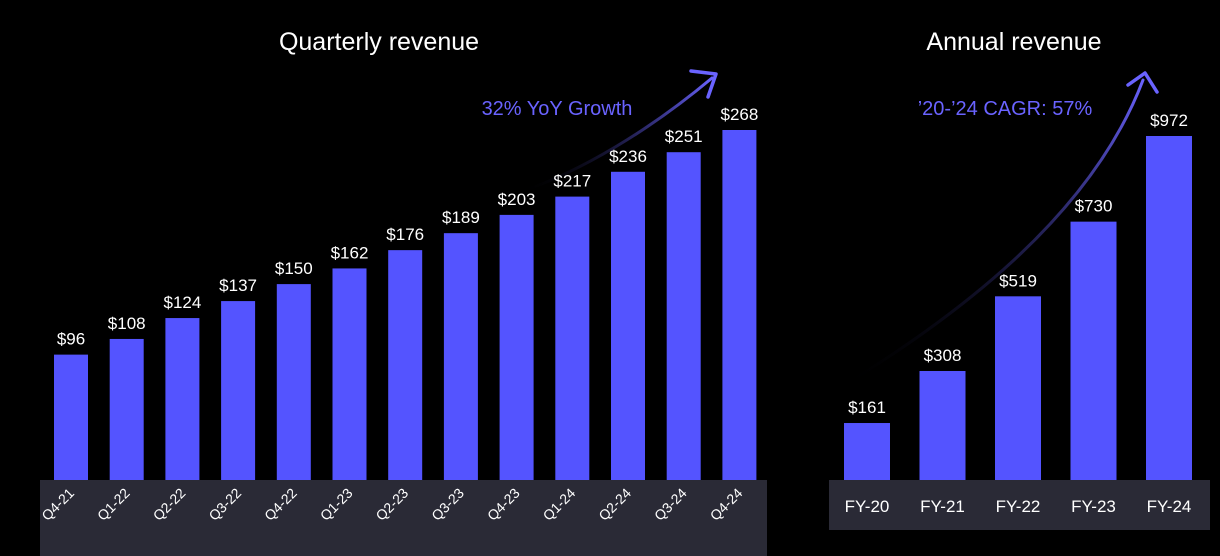 The image size is (1220, 556). What do you see at coordinates (703, 84) in the screenshot?
I see `quarterly-growth-arrowhead` at bounding box center [703, 84].